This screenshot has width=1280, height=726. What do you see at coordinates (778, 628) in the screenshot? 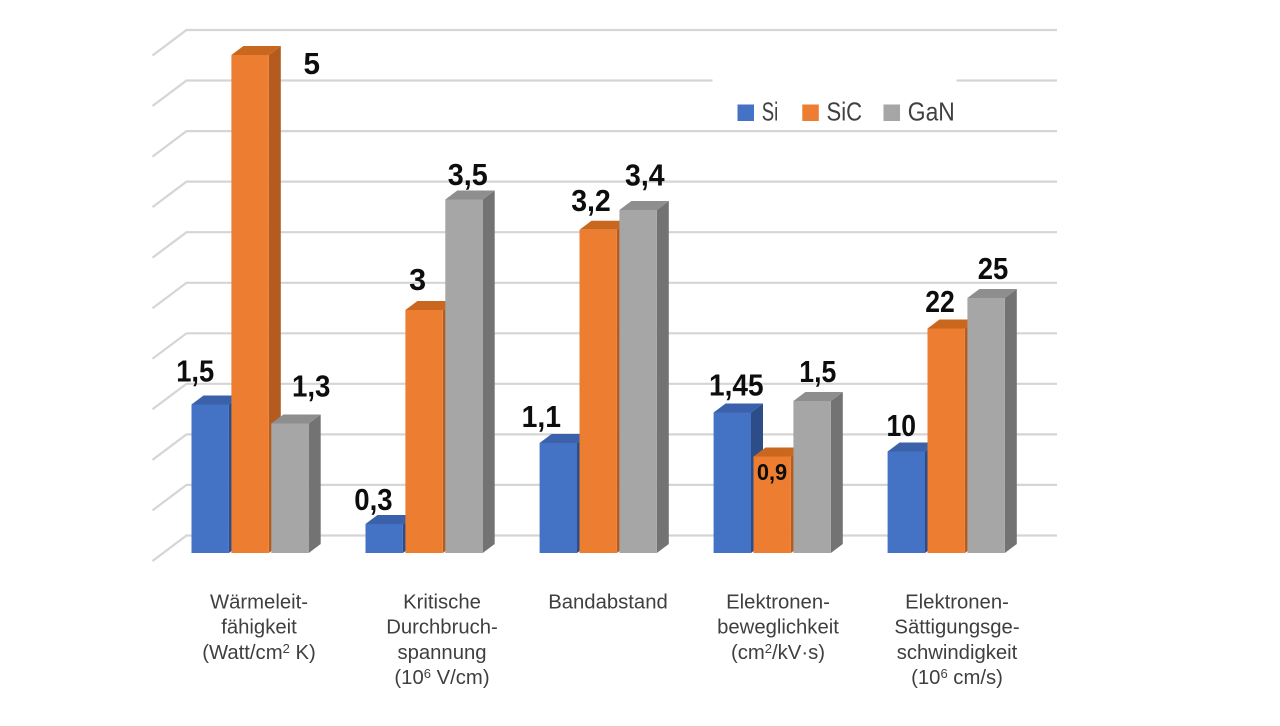
I see `svg-text: beweglichkeit` at bounding box center [778, 628].